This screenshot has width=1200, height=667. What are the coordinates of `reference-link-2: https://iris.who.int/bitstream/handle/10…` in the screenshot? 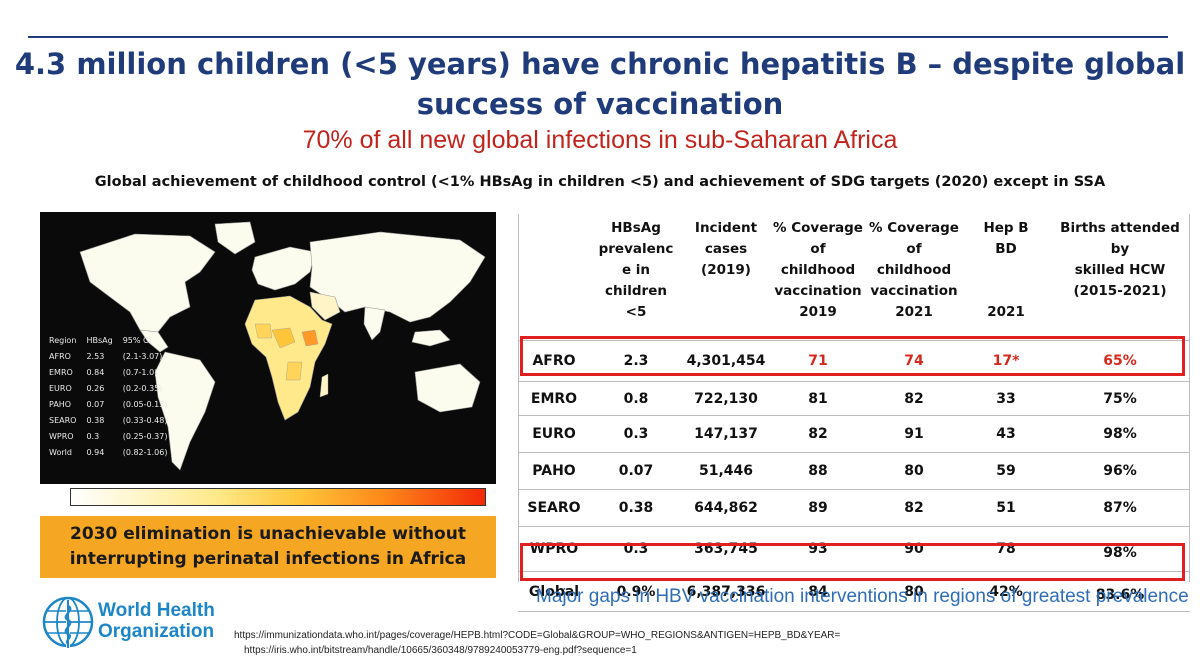 It's located at (440, 650).